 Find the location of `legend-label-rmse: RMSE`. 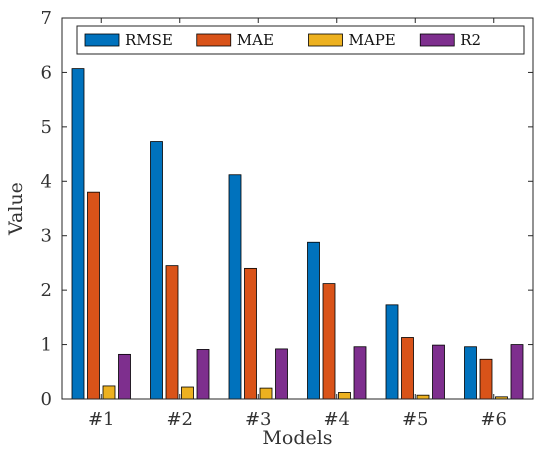

legend-label-rmse: RMSE is located at coordinates (149, 40).